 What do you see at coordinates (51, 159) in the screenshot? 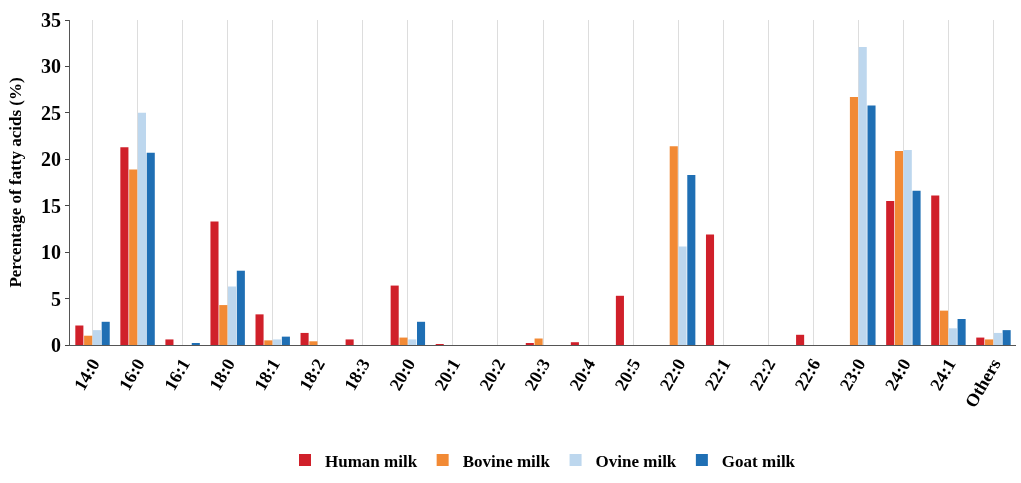
I see `y-tick-label: 20` at bounding box center [51, 159].